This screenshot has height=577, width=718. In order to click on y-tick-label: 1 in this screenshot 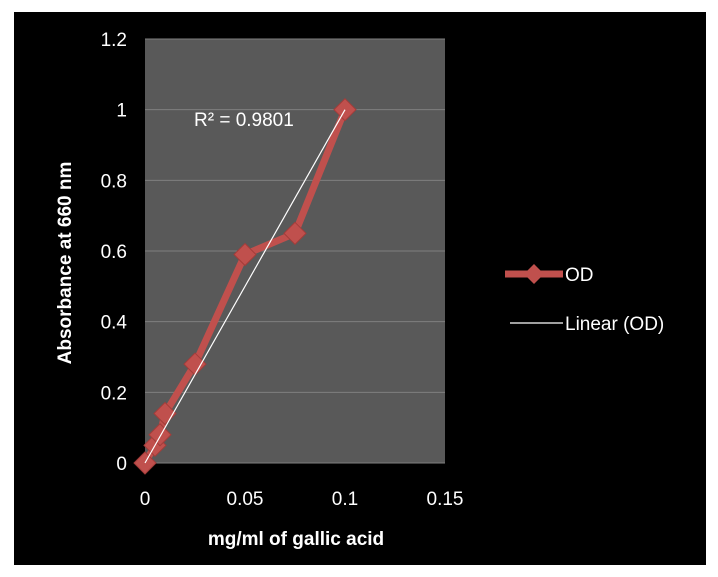, I will do `click(121, 111)`.